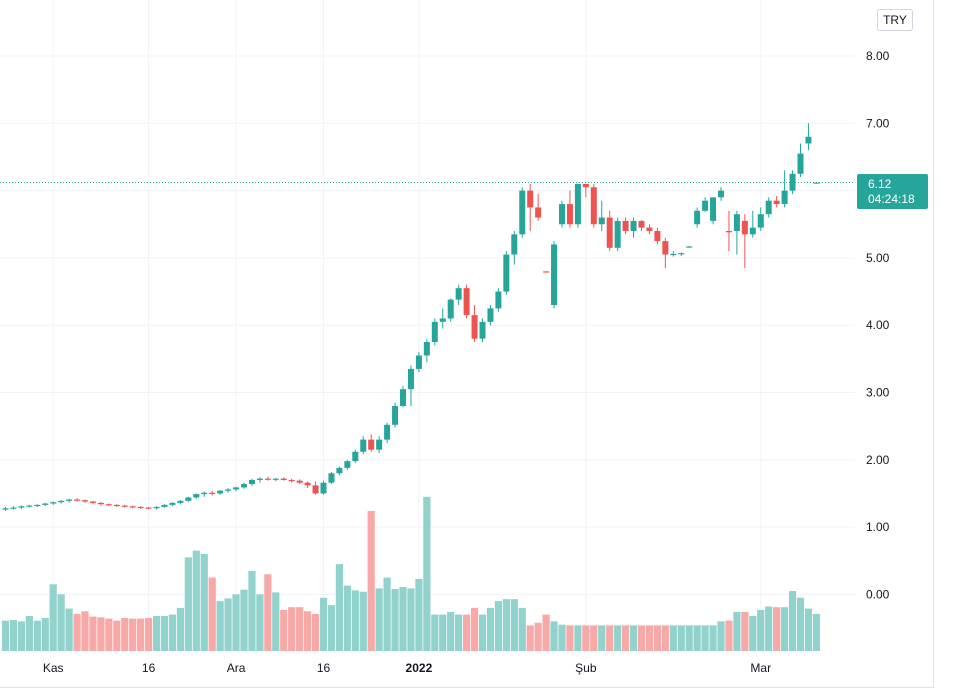  I want to click on last-price-tag: 6.12 04:24:18, so click(892, 191).